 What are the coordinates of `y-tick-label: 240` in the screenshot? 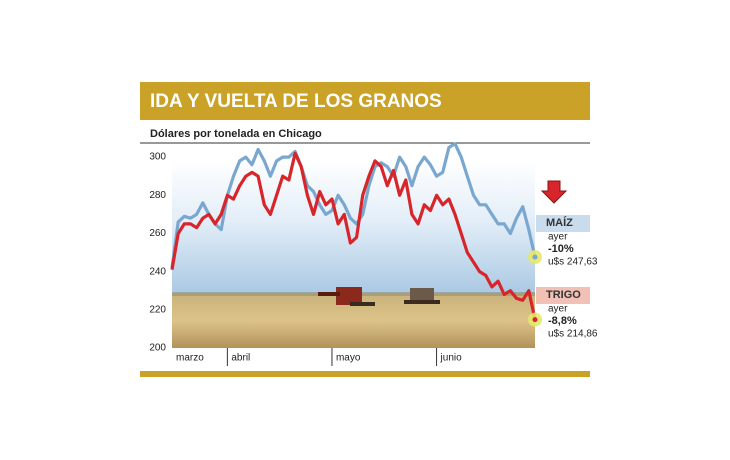 It's located at (157, 271).